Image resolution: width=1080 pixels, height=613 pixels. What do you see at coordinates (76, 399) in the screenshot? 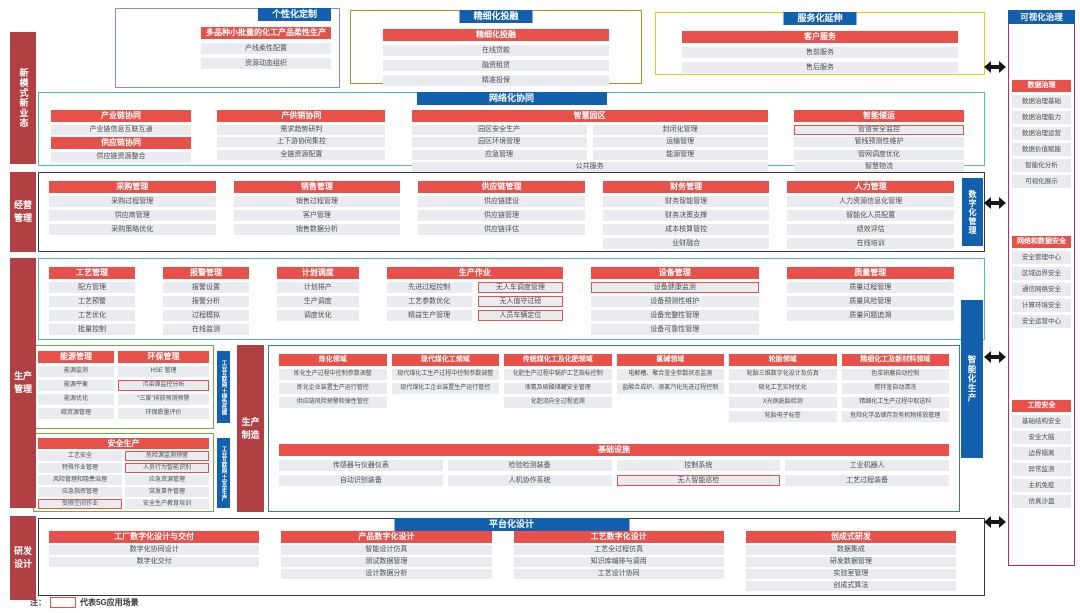
I see `item: 能源优化` at bounding box center [76, 399].